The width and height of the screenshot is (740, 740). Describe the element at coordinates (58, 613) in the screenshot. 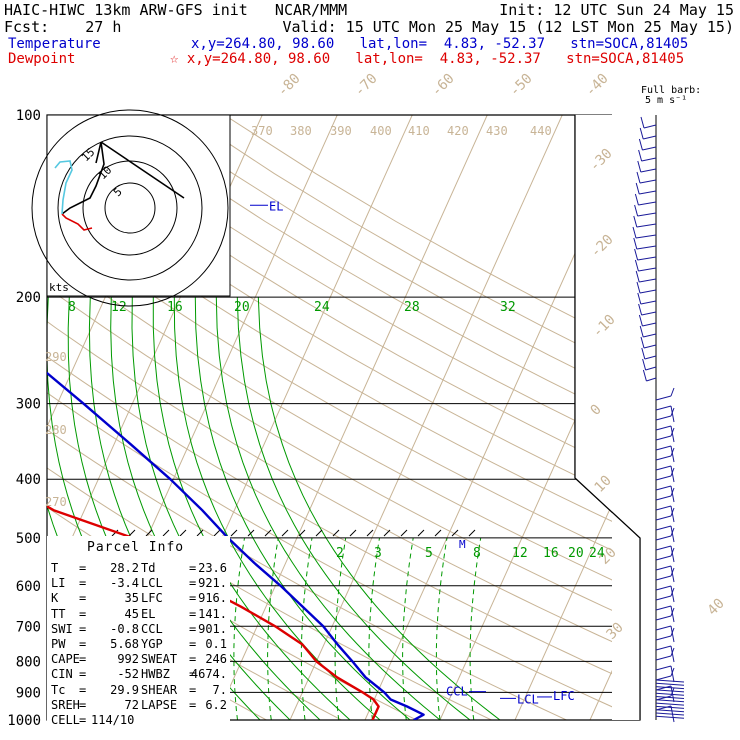

I see `parcel-info-cell: TT` at that location.